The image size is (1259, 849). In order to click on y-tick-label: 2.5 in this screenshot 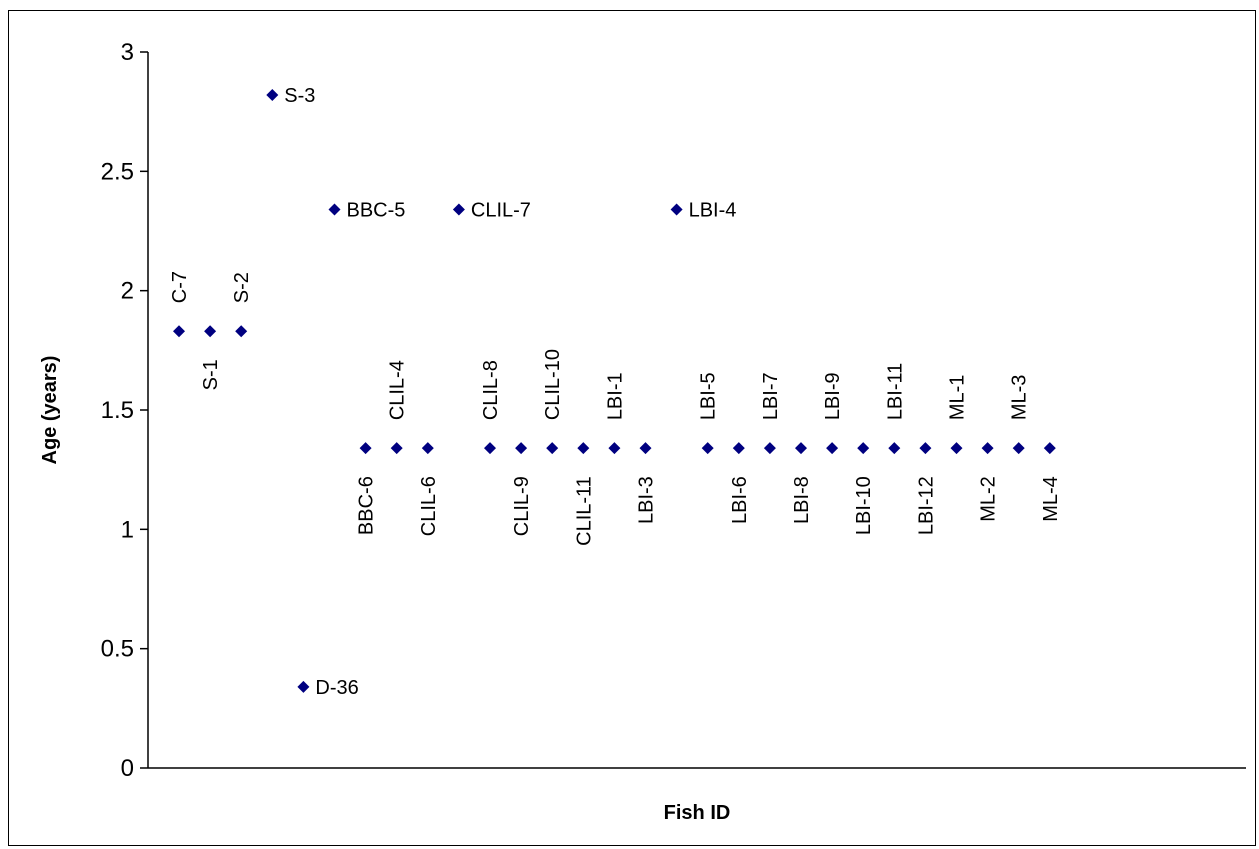, I will do `click(117, 171)`.